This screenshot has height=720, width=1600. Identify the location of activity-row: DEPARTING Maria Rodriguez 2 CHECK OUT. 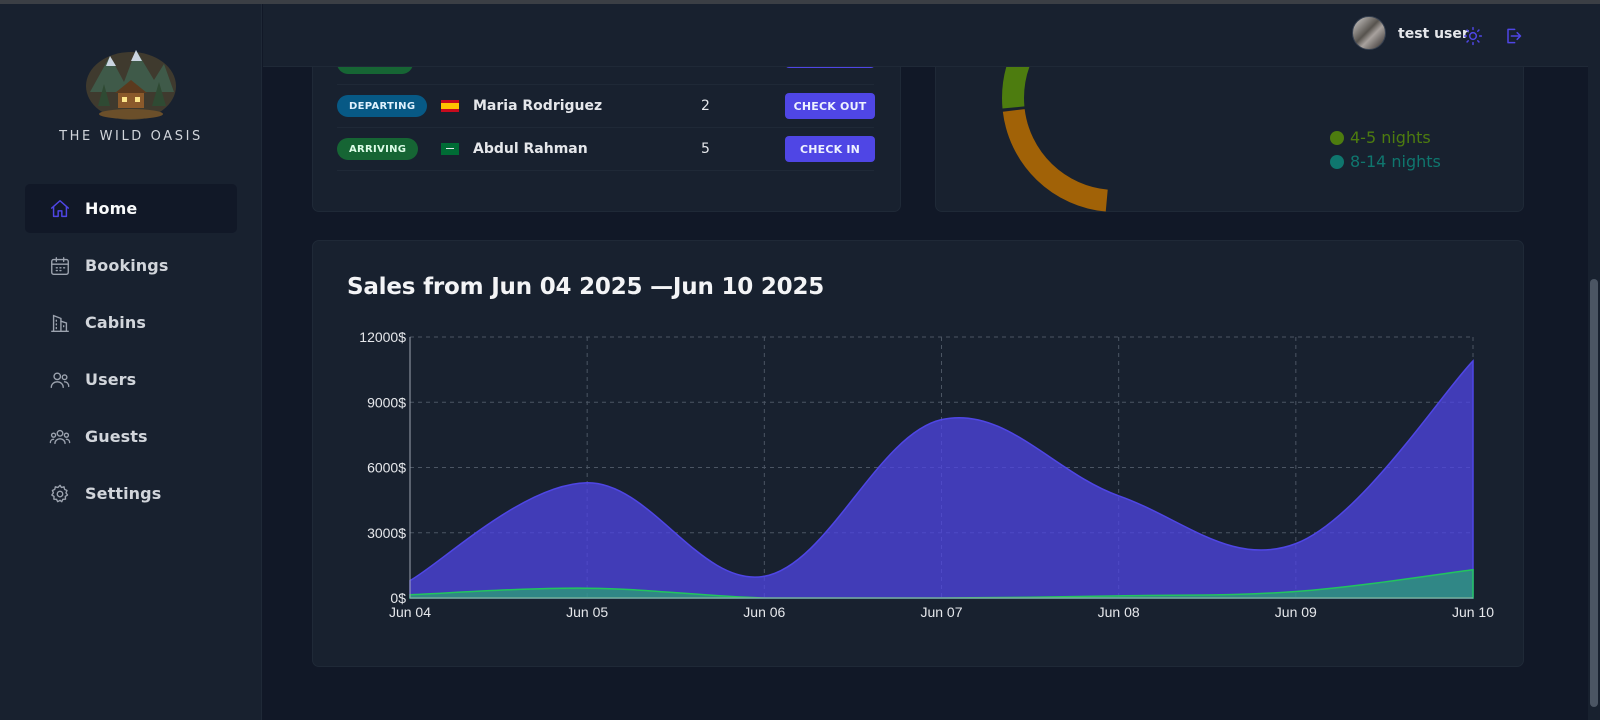
(606, 106).